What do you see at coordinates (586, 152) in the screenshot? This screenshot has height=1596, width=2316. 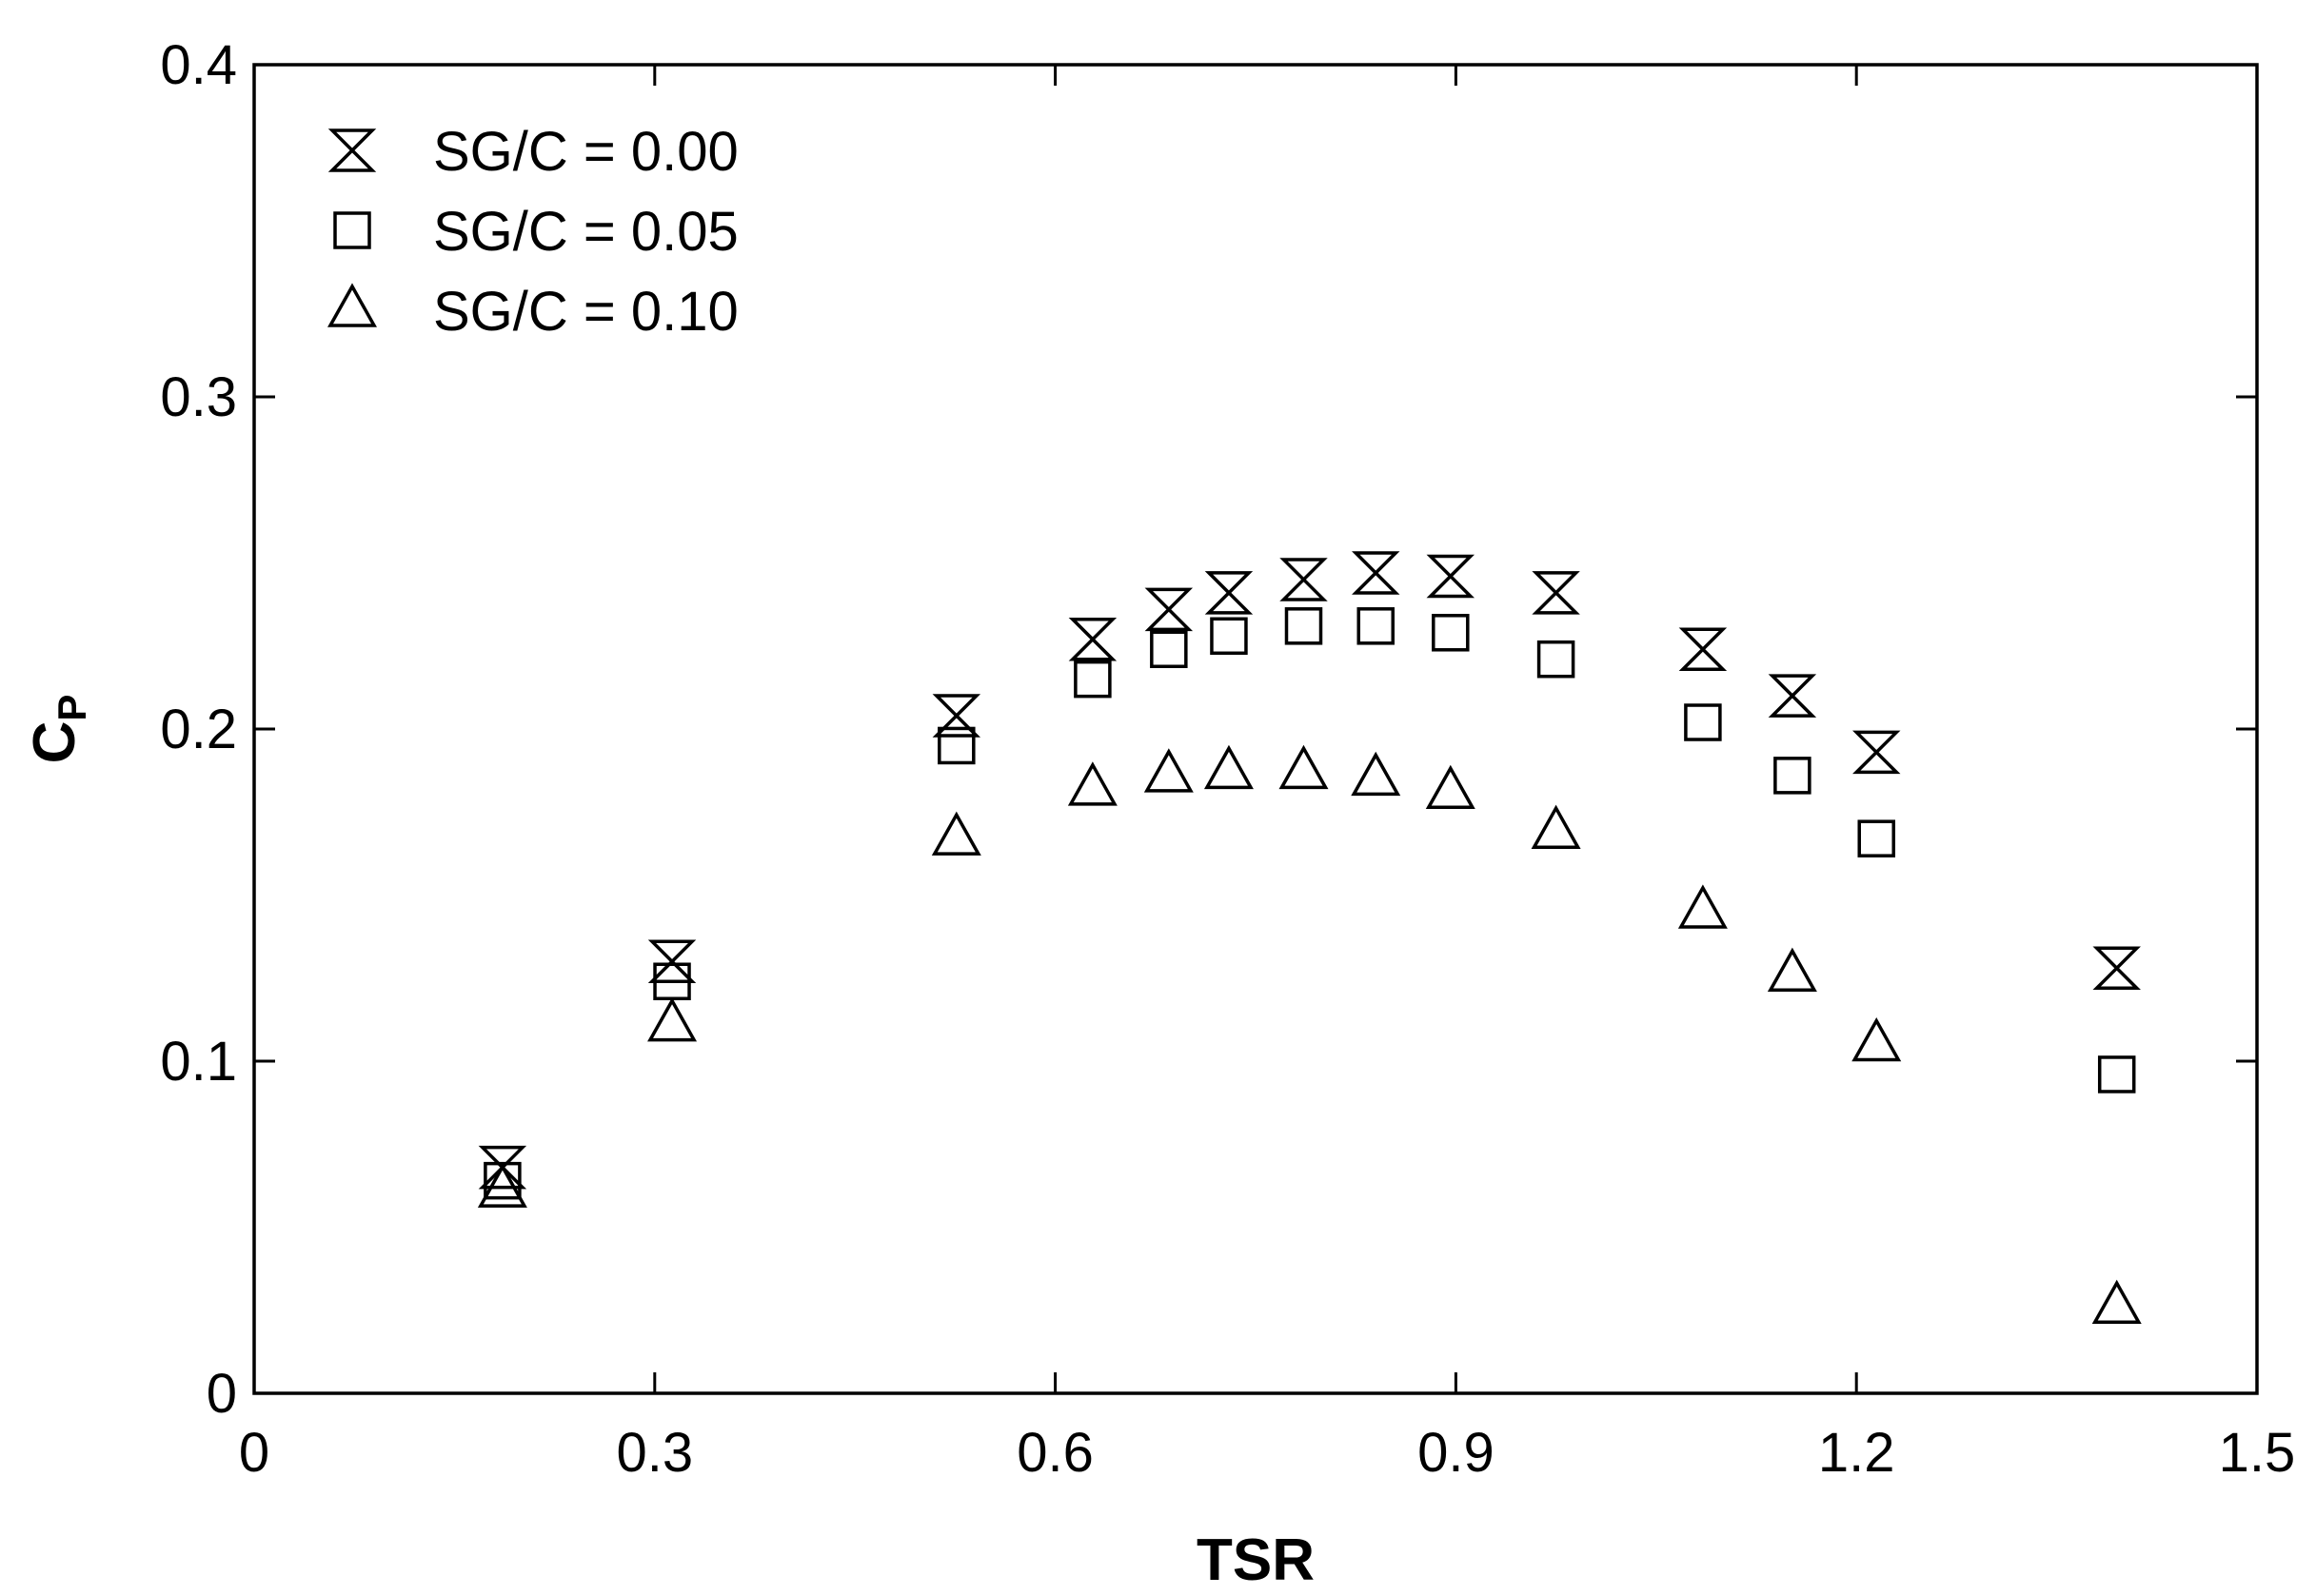 I see `legend-label: SG/C = 0.00` at bounding box center [586, 152].